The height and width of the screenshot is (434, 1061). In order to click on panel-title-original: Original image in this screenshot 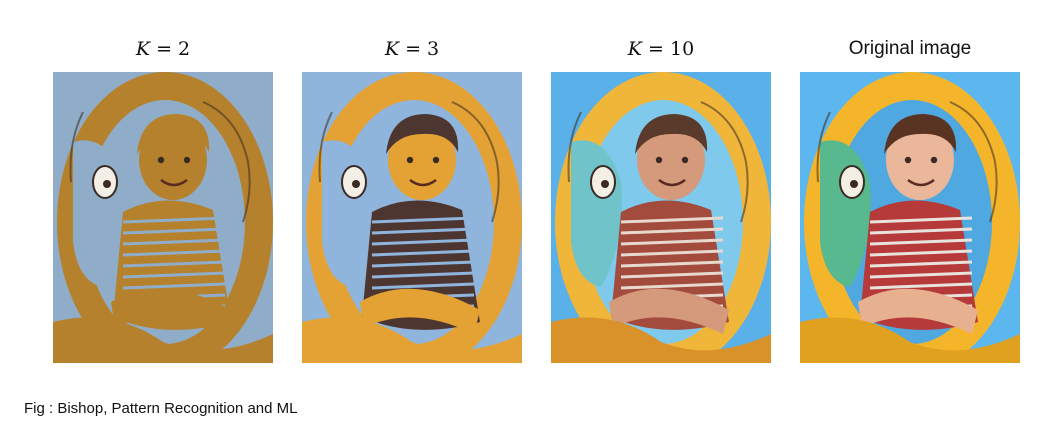, I will do `click(910, 48)`.